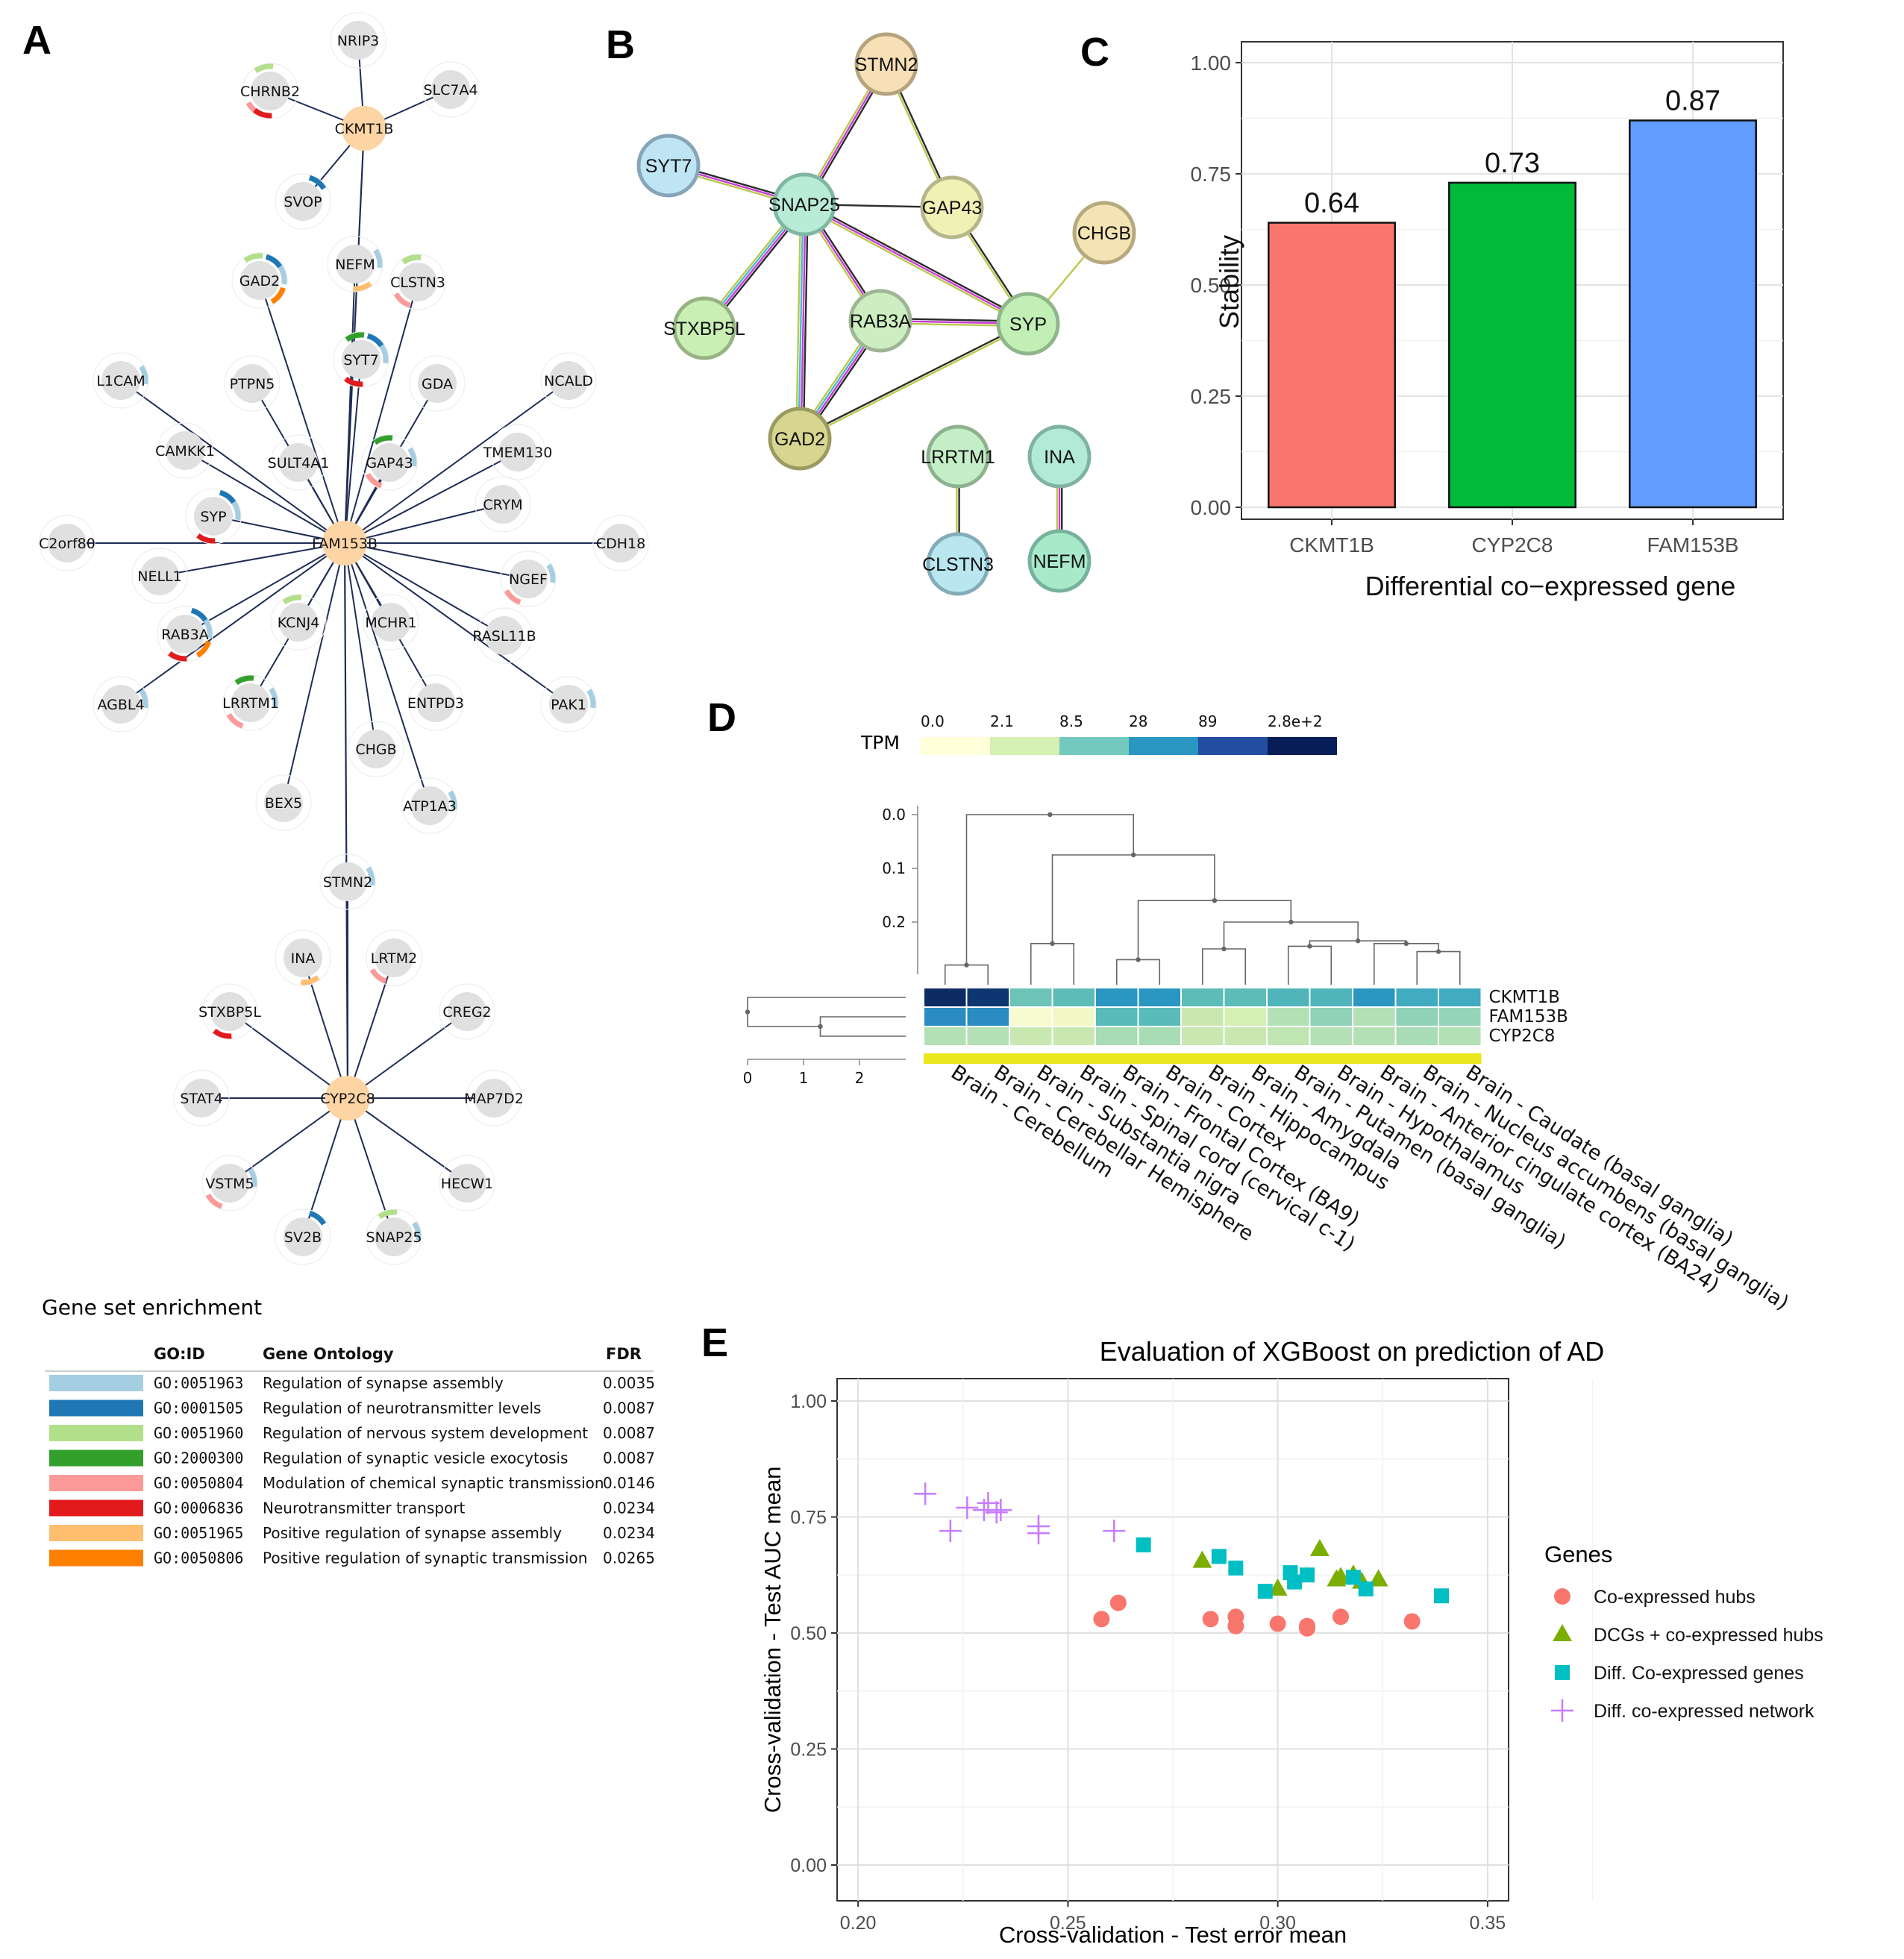 Image resolution: width=1904 pixels, height=1959 pixels. What do you see at coordinates (303, 201) in the screenshot?
I see `gene-node-svop: SVOP` at bounding box center [303, 201].